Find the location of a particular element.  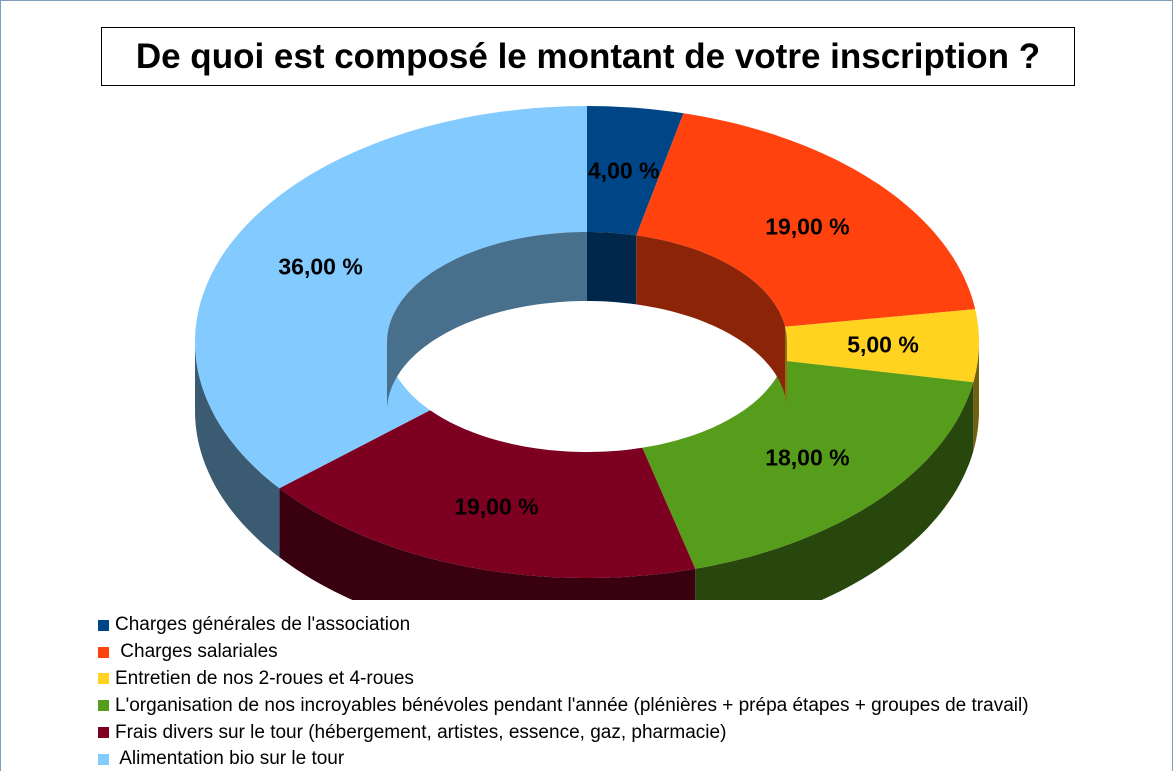

legend-item-3: Entretien de nos 2-roues et 4-roues is located at coordinates (563, 679).